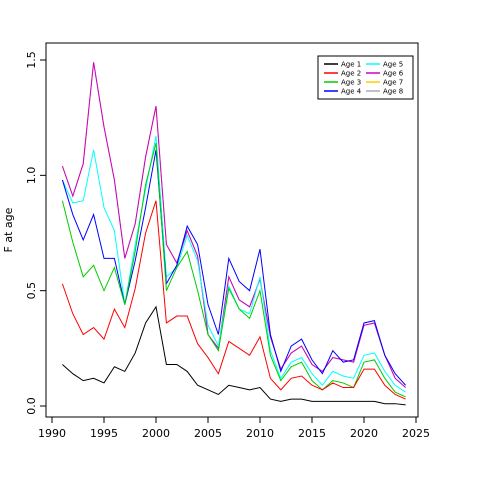 This screenshot has width=480, height=480. What do you see at coordinates (208, 433) in the screenshot?
I see `x-tick-label: 2005` at bounding box center [208, 433].